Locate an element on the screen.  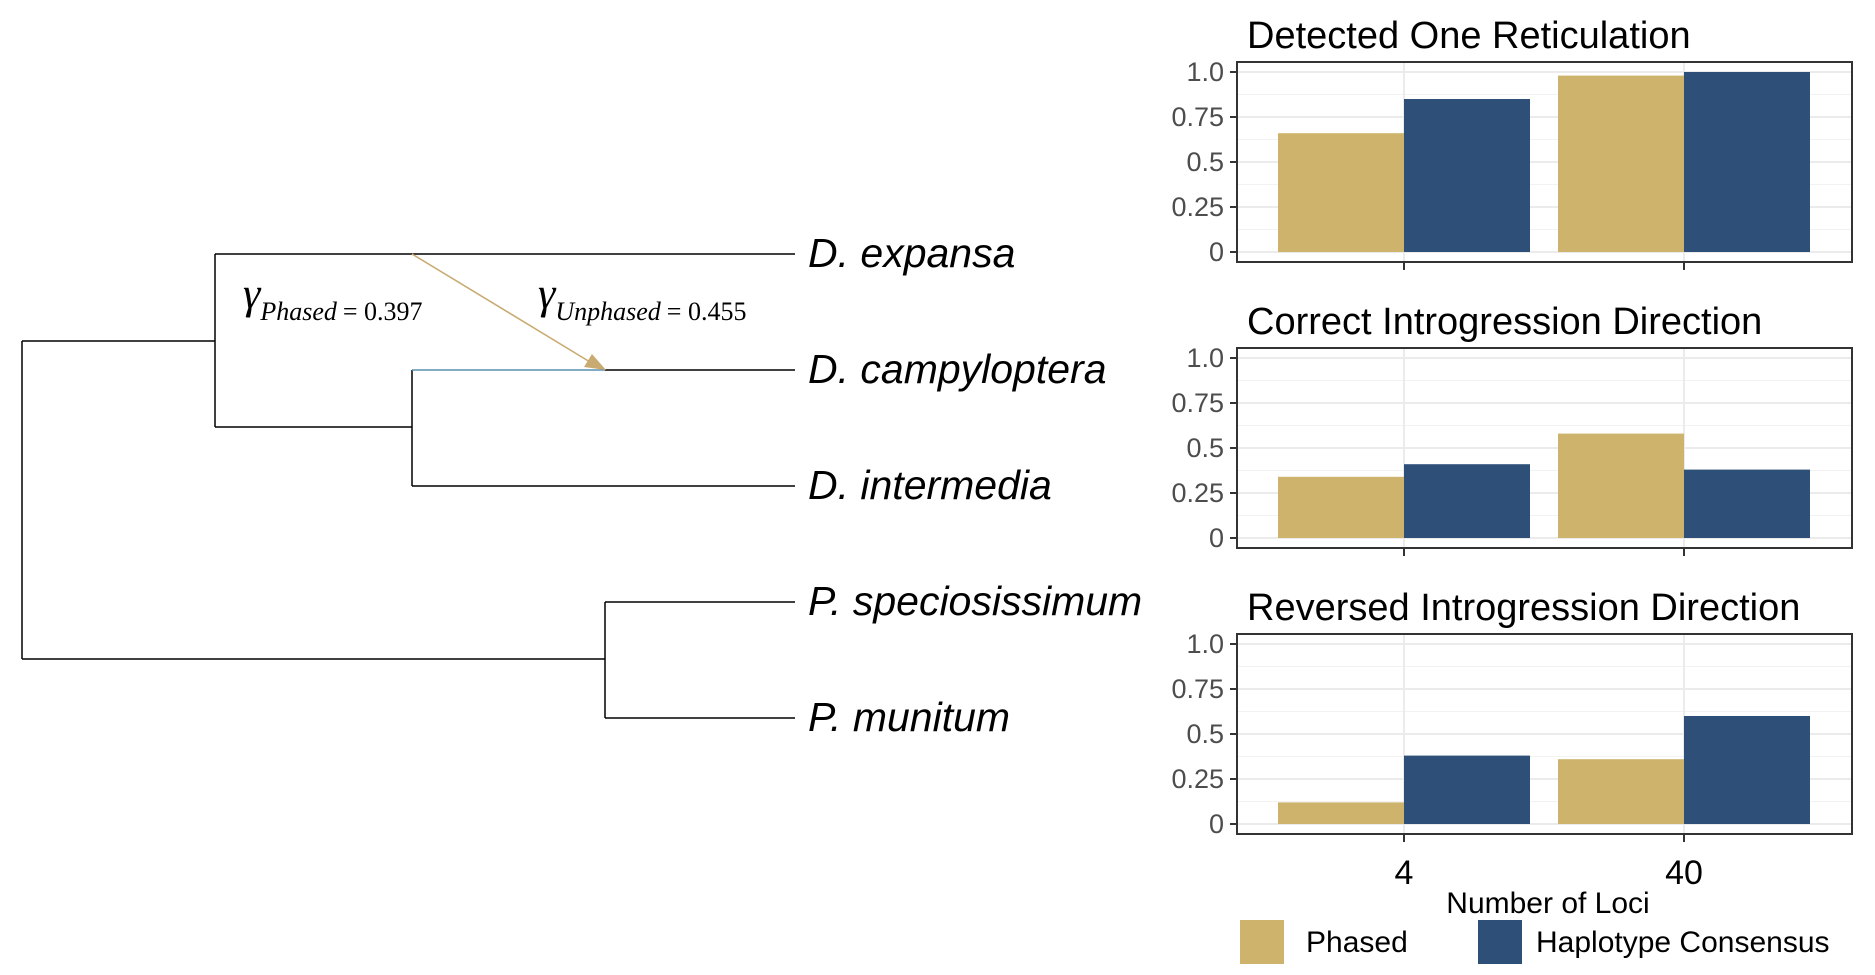
gamma-phased-label: γPhased = 0.397 is located at coordinates (333, 297).